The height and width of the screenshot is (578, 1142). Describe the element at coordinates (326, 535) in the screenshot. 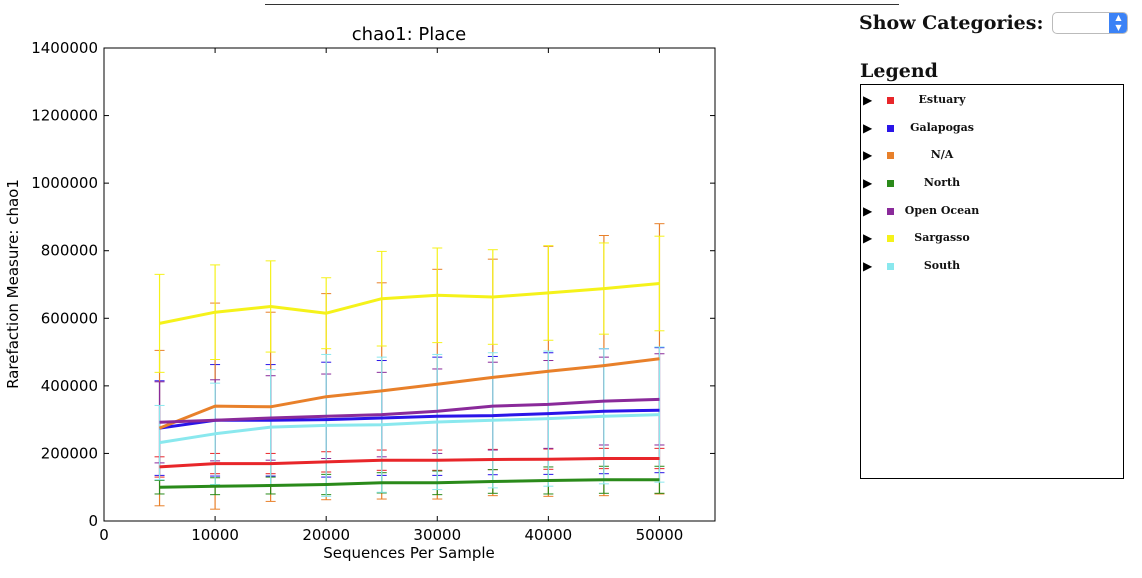

I see `x-tick-label: 20000` at that location.